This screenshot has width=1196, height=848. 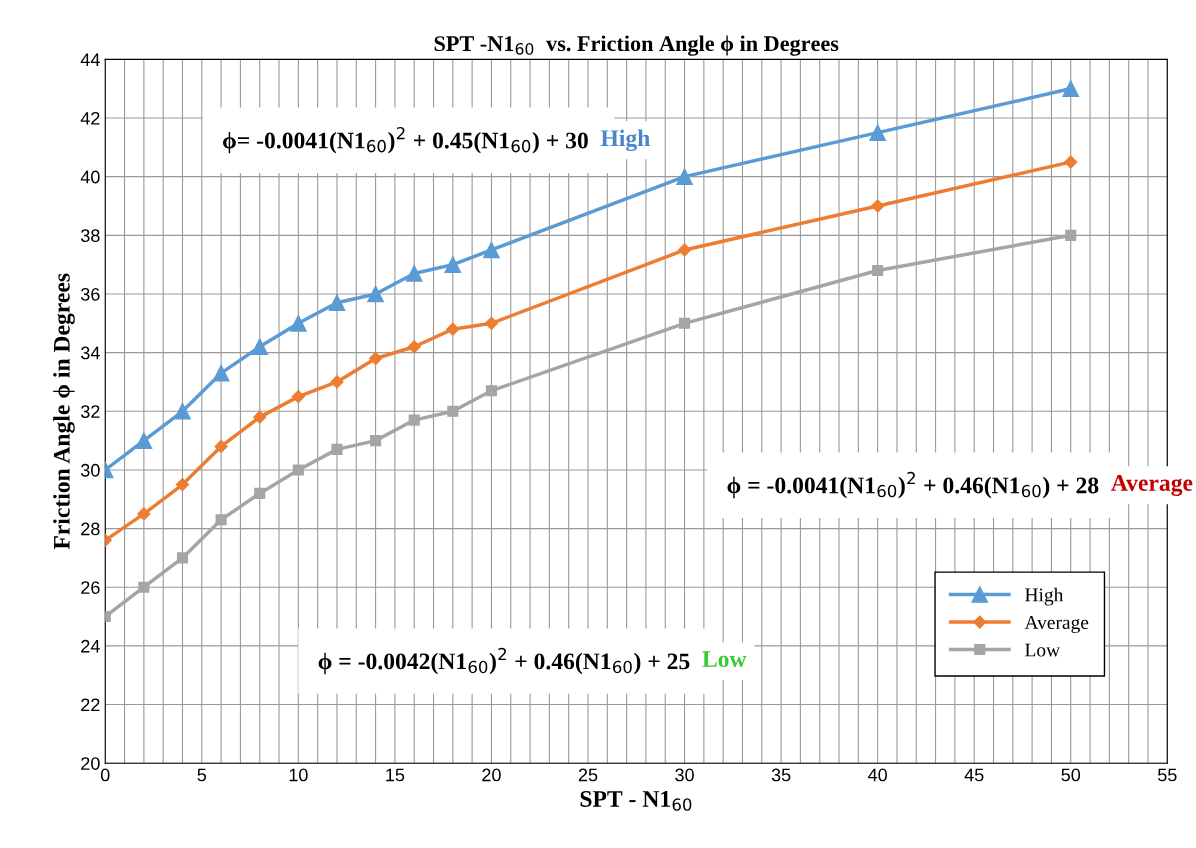 I want to click on chart-title: SPT -N1$_{60}$ vs. Friction Angle ϕ in Degrees, so click(x=636, y=45).